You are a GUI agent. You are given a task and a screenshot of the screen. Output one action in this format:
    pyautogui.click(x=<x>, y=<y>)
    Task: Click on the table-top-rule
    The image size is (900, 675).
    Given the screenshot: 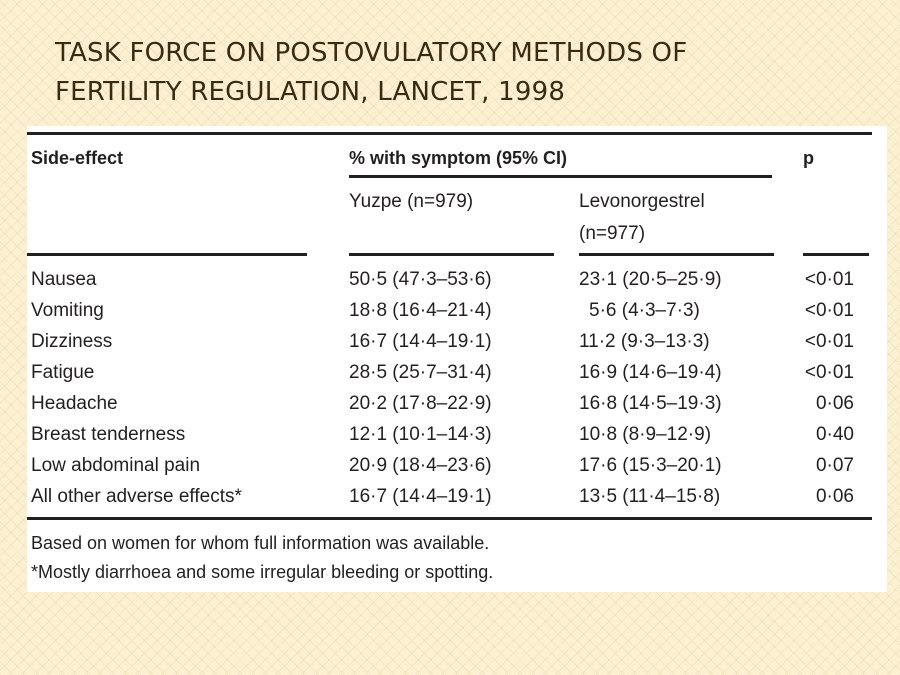 What is the action you would take?
    pyautogui.click(x=449, y=133)
    